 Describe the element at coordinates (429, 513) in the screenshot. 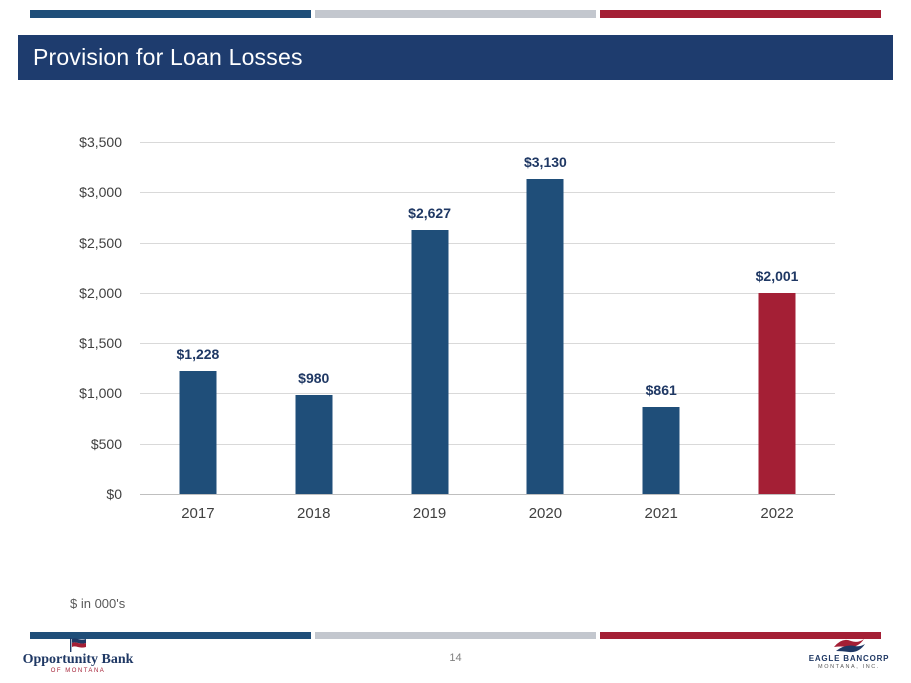

I see `x-tick-label: 2019` at that location.